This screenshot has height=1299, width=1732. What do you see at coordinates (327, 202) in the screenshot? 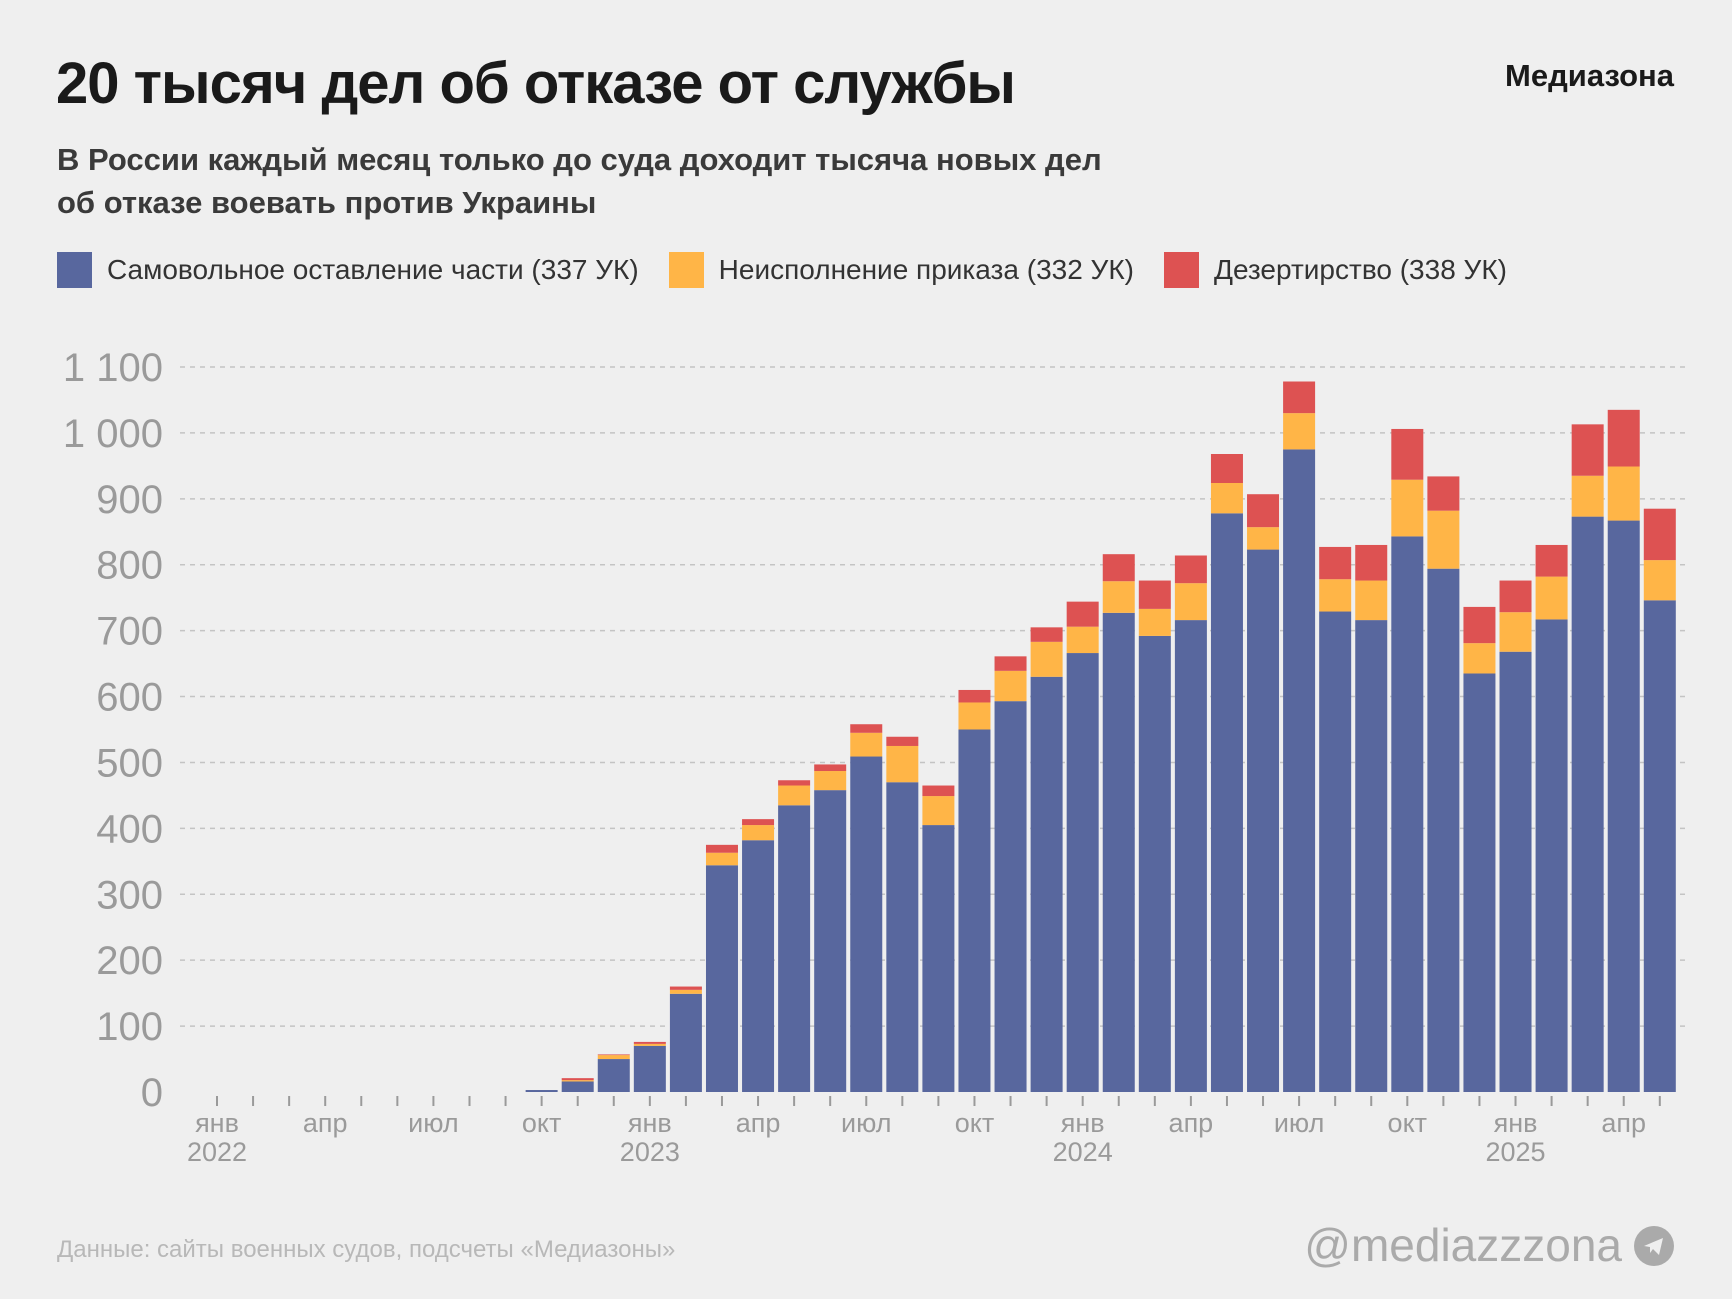
I see `subtitle-line-2: об отказе воевать против Украины` at bounding box center [327, 202].